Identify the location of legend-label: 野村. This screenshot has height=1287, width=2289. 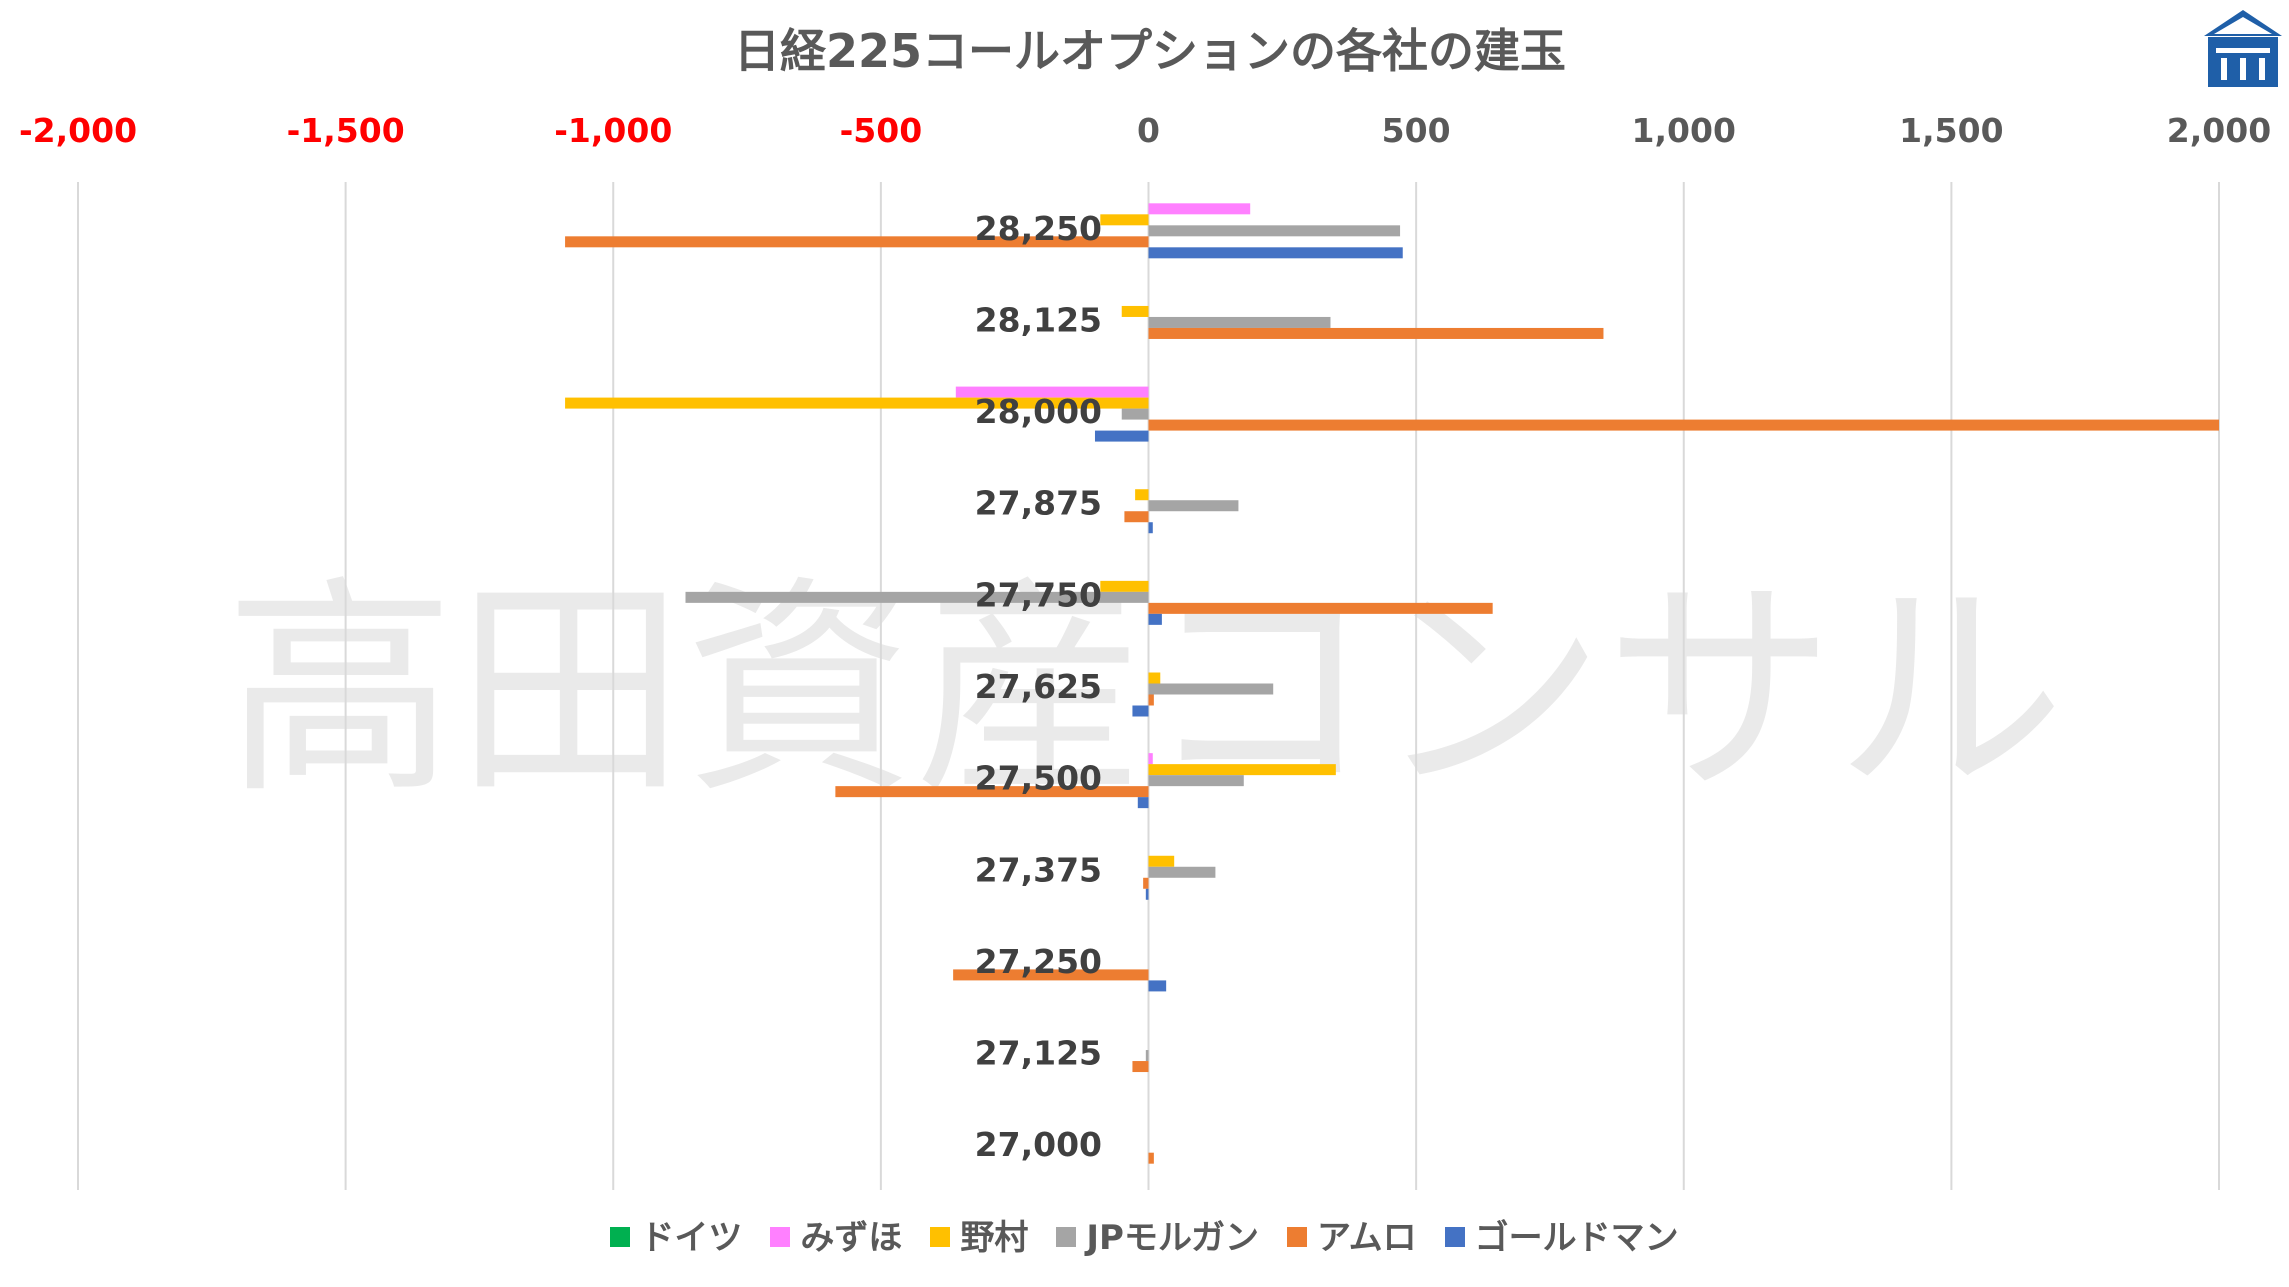
(994, 1238).